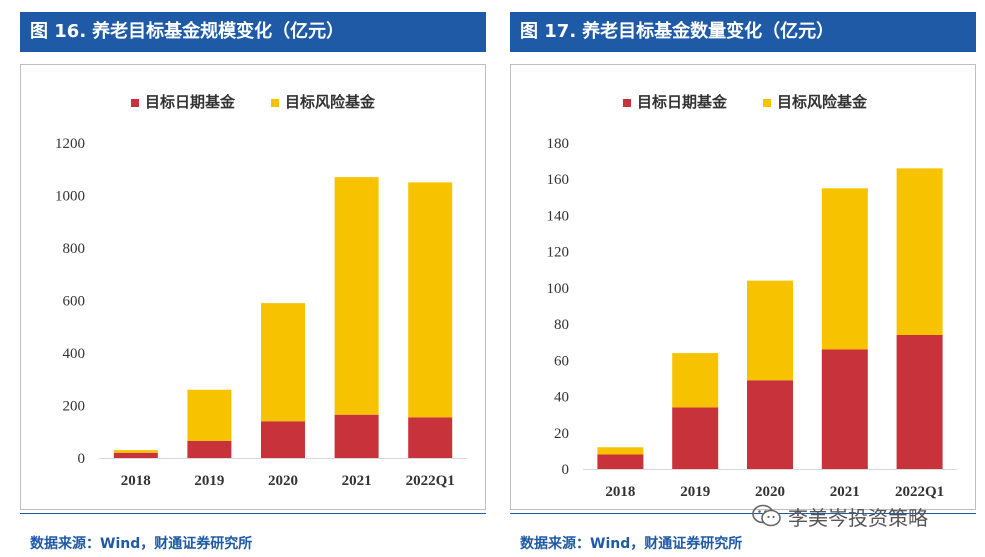 This screenshot has width=985, height=557. What do you see at coordinates (766, 515) in the screenshot?
I see `wechat-icon` at bounding box center [766, 515].